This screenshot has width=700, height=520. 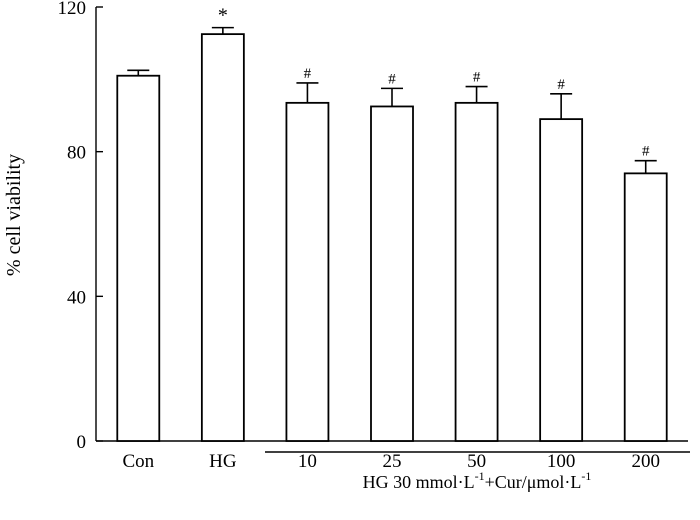 I want to click on bar-hg, so click(x=222, y=237).